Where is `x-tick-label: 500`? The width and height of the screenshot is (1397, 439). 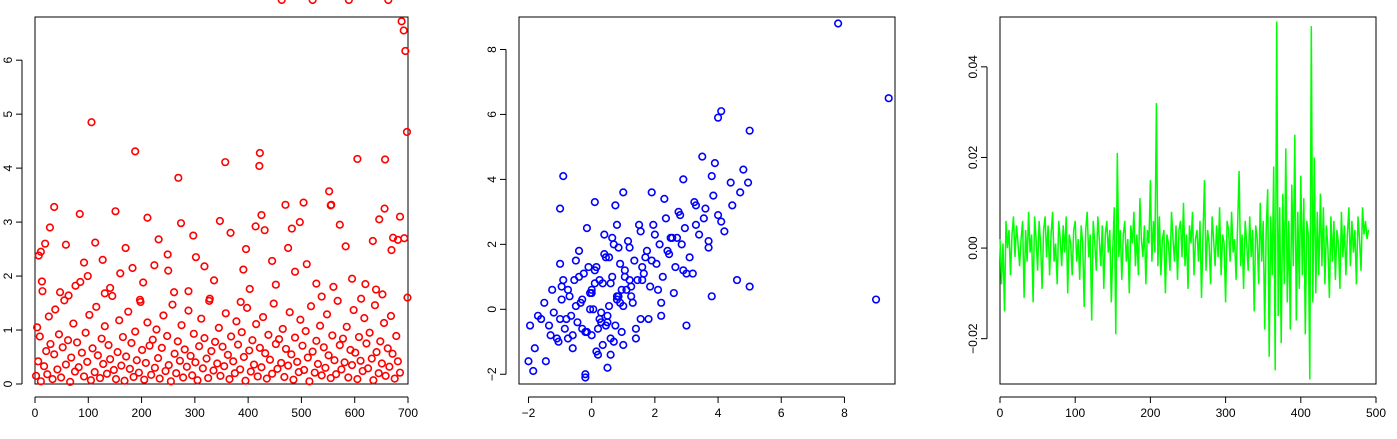 x-tick-label: 500 is located at coordinates (301, 413).